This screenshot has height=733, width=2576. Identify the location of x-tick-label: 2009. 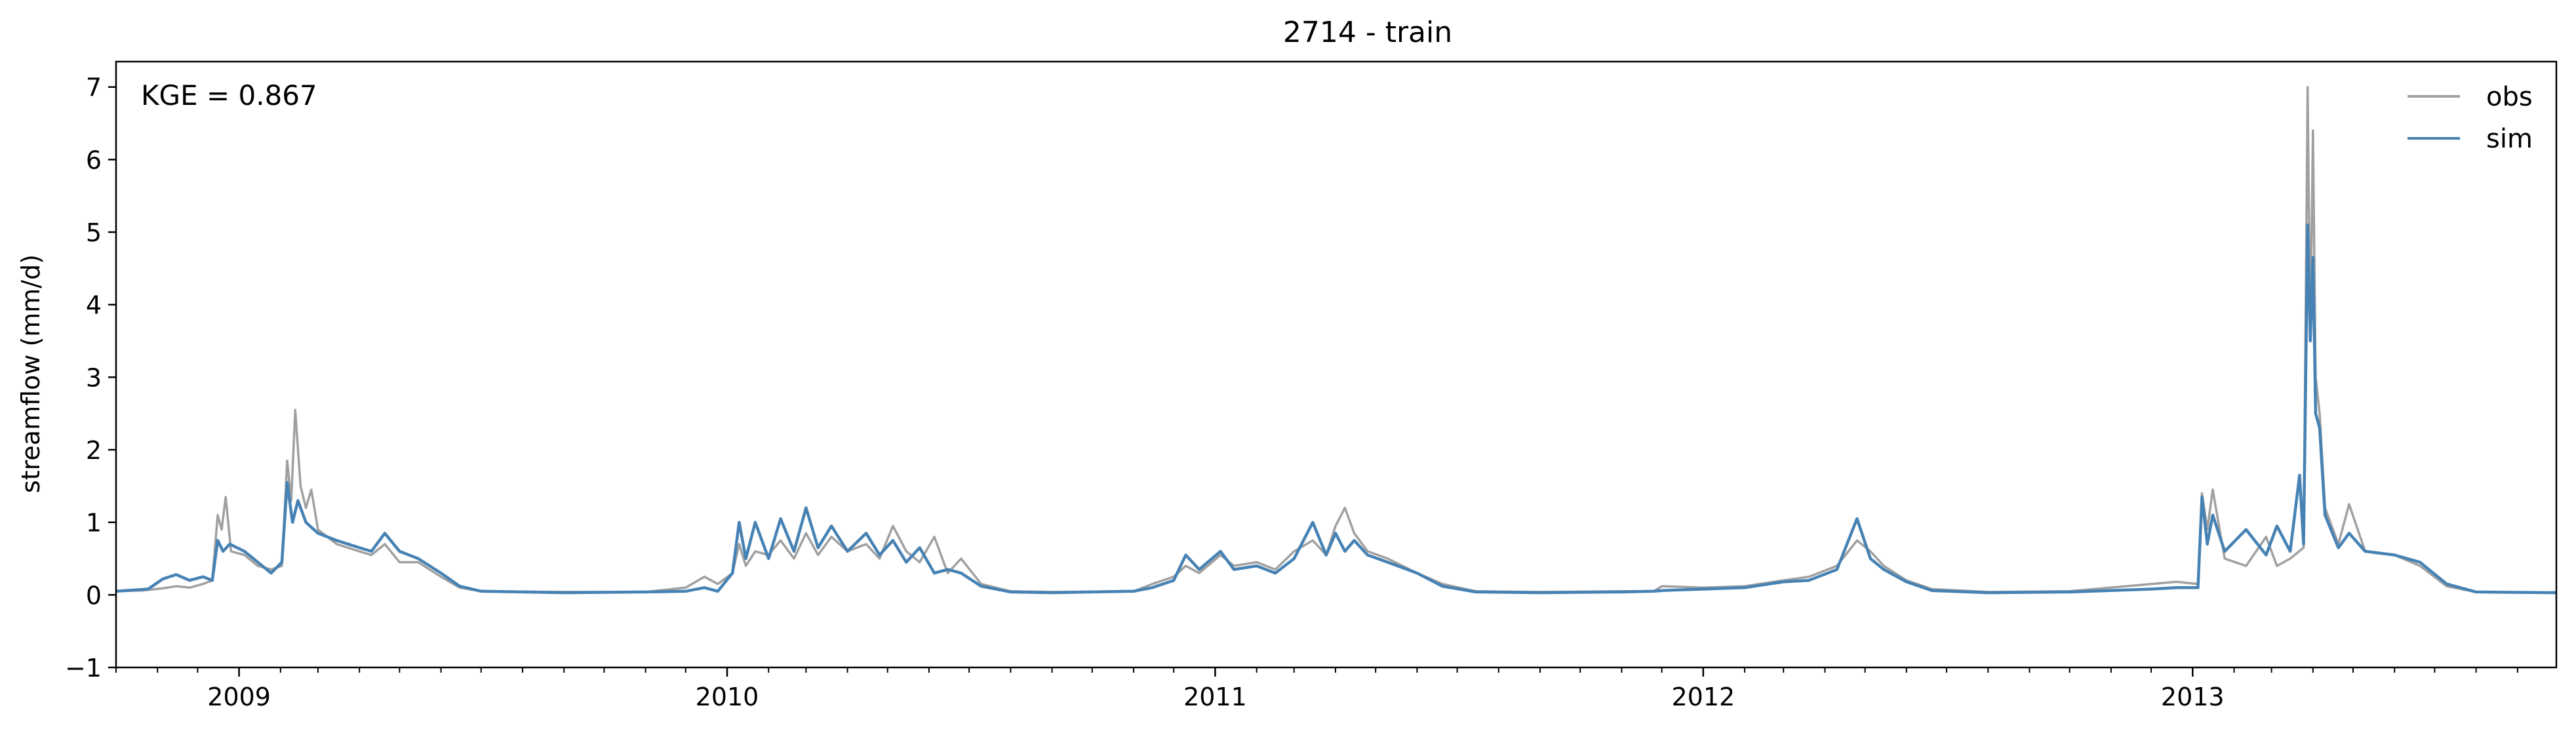
(239, 697).